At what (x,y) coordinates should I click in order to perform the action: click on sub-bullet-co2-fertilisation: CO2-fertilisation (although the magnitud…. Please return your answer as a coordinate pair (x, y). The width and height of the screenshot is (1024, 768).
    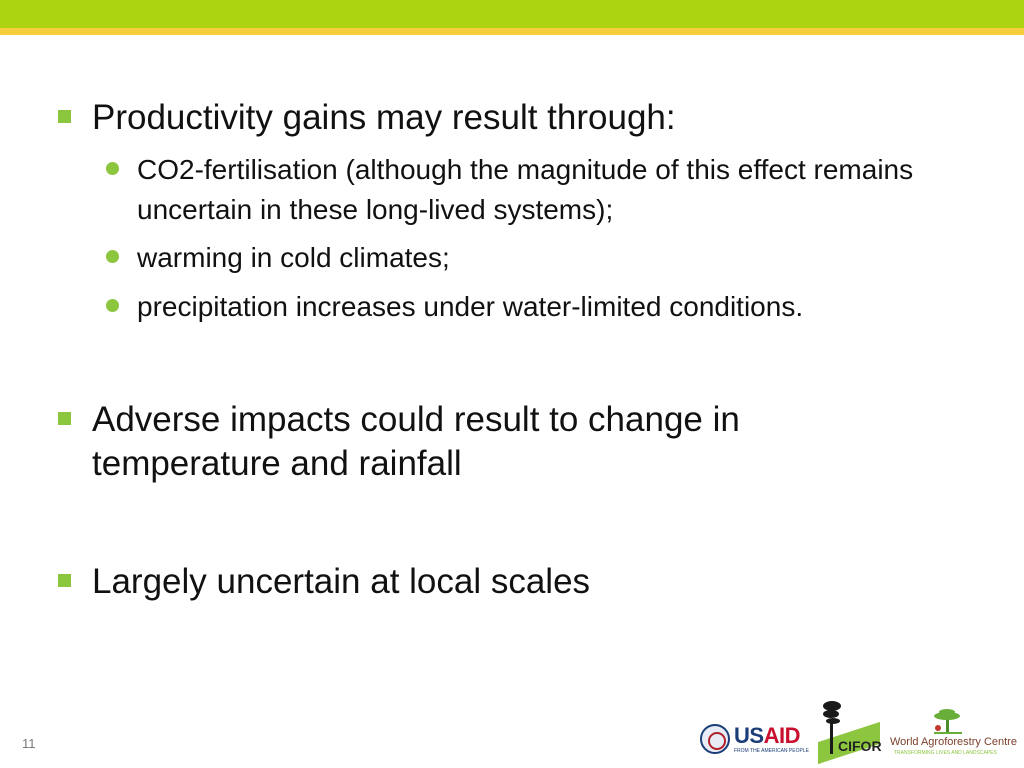
    Looking at the image, I should click on (536, 190).